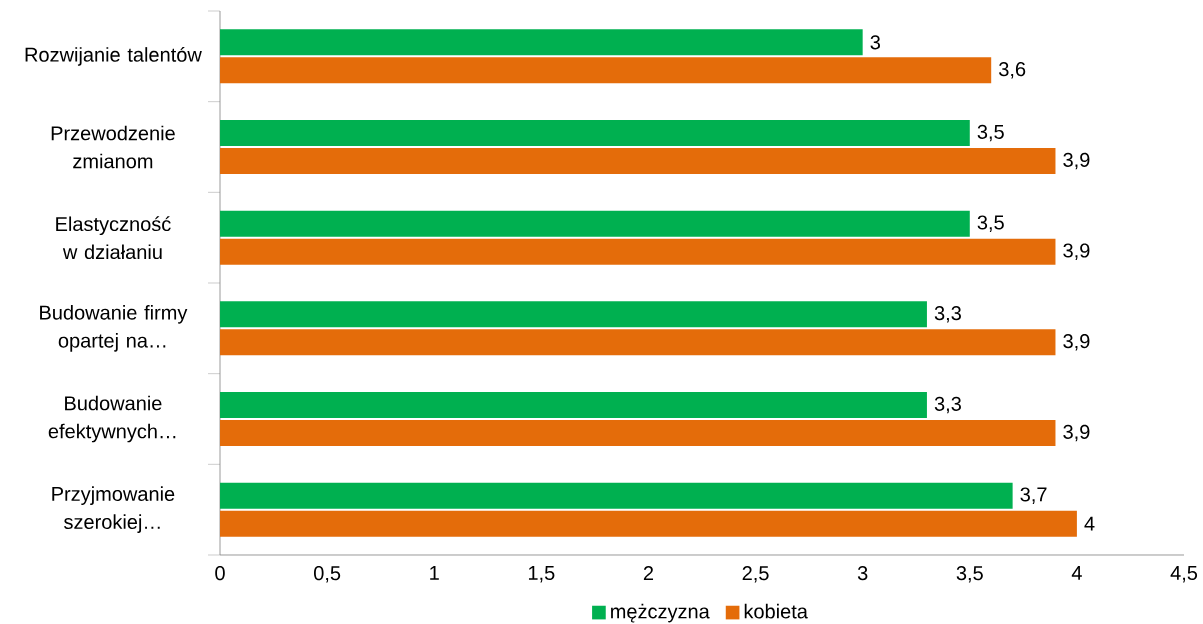 This screenshot has width=1203, height=624. What do you see at coordinates (755, 574) in the screenshot?
I see `x-tick-label: 2,5` at bounding box center [755, 574].